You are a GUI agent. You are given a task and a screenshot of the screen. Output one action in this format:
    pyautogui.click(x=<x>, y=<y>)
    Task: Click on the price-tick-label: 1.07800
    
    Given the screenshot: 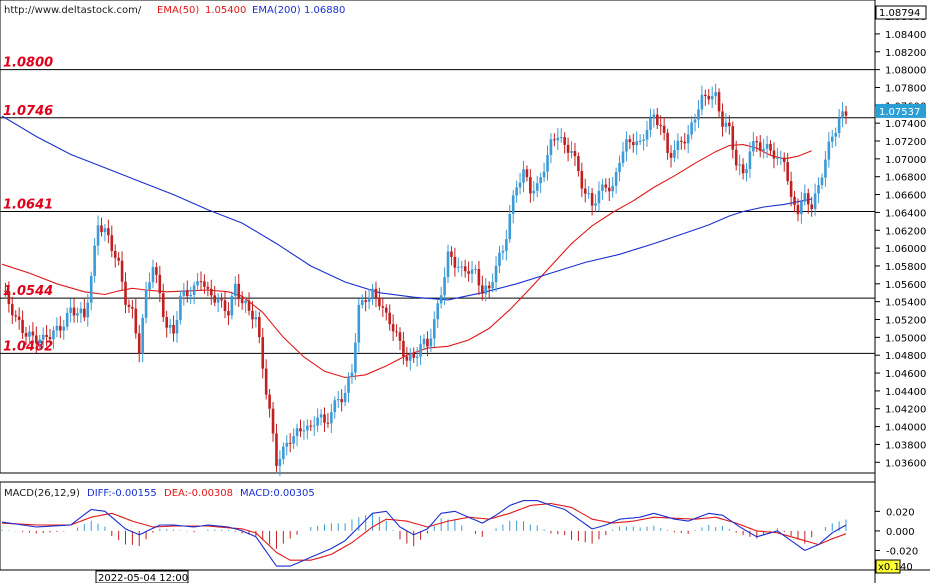 What is the action you would take?
    pyautogui.click(x=905, y=88)
    